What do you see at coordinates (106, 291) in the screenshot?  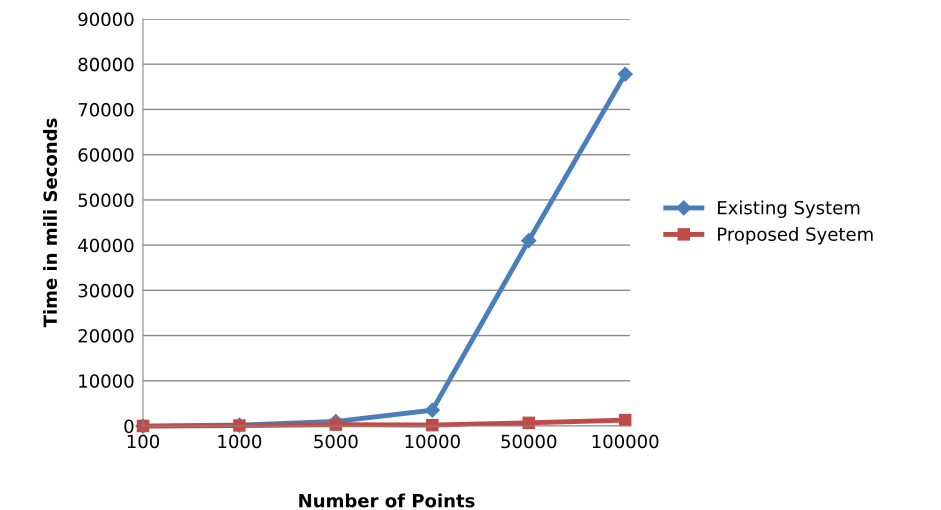 I see `y-tick-label: 30000` at bounding box center [106, 291].